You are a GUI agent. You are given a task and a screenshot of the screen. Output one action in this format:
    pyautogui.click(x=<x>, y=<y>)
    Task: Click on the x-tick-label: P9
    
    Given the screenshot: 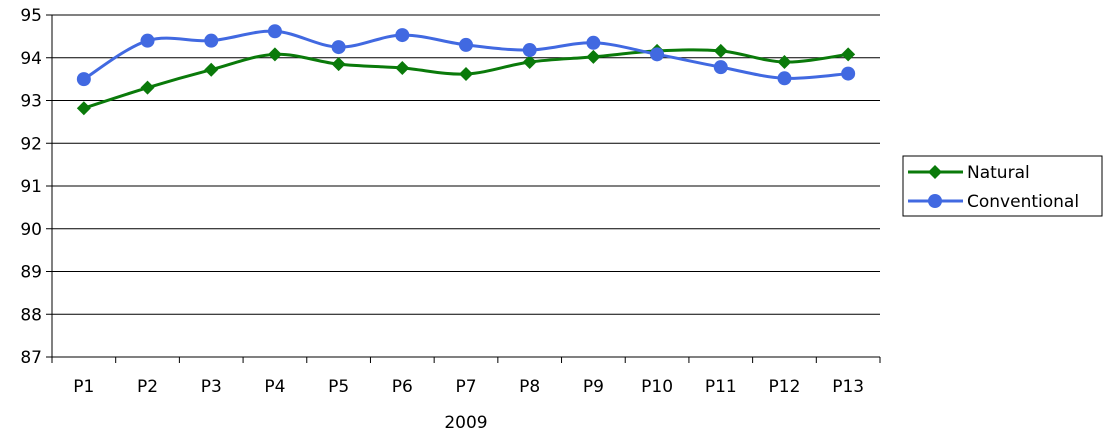 What is the action you would take?
    pyautogui.click(x=593, y=387)
    